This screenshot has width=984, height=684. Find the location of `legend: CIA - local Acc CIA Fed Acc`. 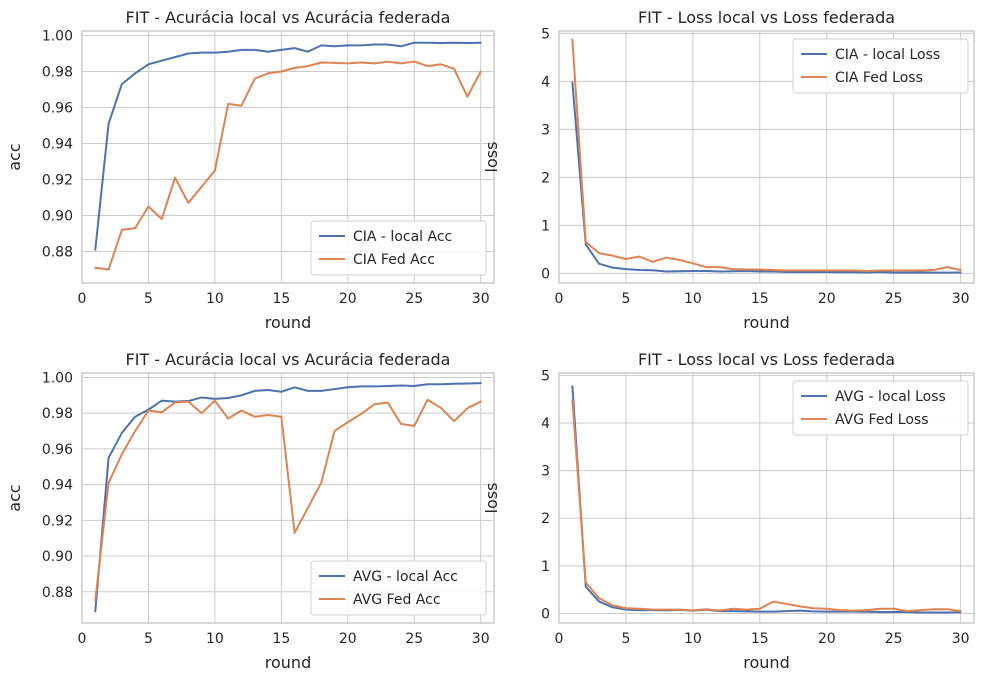

legend: CIA - local Acc CIA Fed Acc is located at coordinates (398, 248).